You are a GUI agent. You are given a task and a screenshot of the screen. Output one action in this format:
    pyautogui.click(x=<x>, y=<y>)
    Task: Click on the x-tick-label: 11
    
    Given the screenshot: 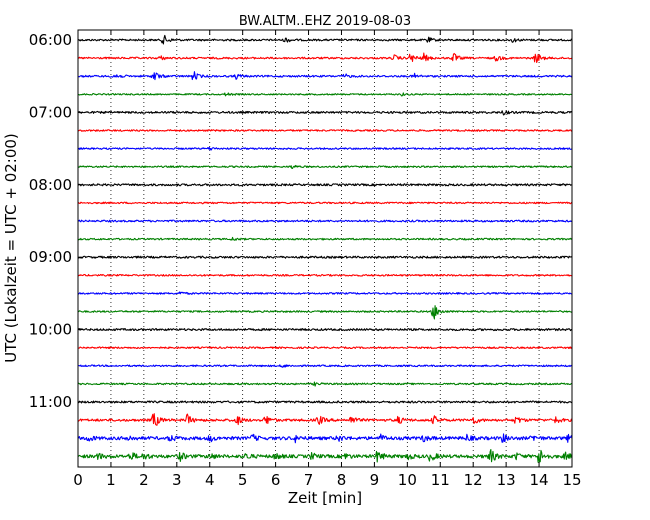 What is the action you would take?
    pyautogui.click(x=440, y=480)
    